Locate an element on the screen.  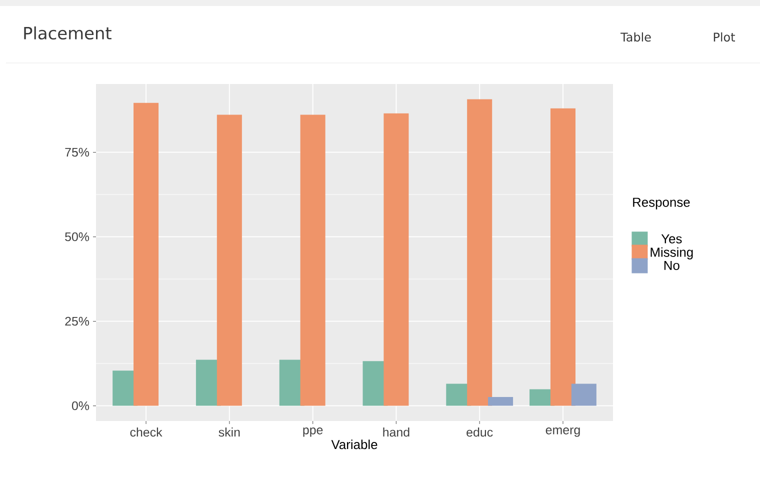
x-tick-label: educ is located at coordinates (479, 432).